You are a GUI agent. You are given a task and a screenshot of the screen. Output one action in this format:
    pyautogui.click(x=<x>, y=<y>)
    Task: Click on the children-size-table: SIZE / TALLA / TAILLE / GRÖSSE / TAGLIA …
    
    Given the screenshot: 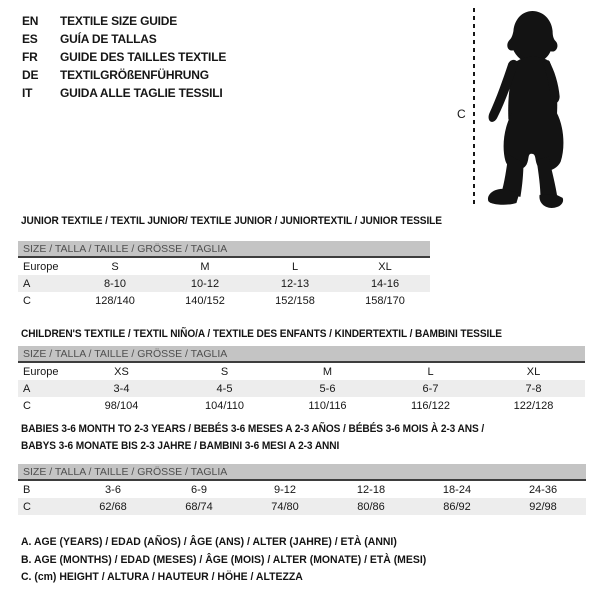 What is the action you would take?
    pyautogui.click(x=301, y=380)
    